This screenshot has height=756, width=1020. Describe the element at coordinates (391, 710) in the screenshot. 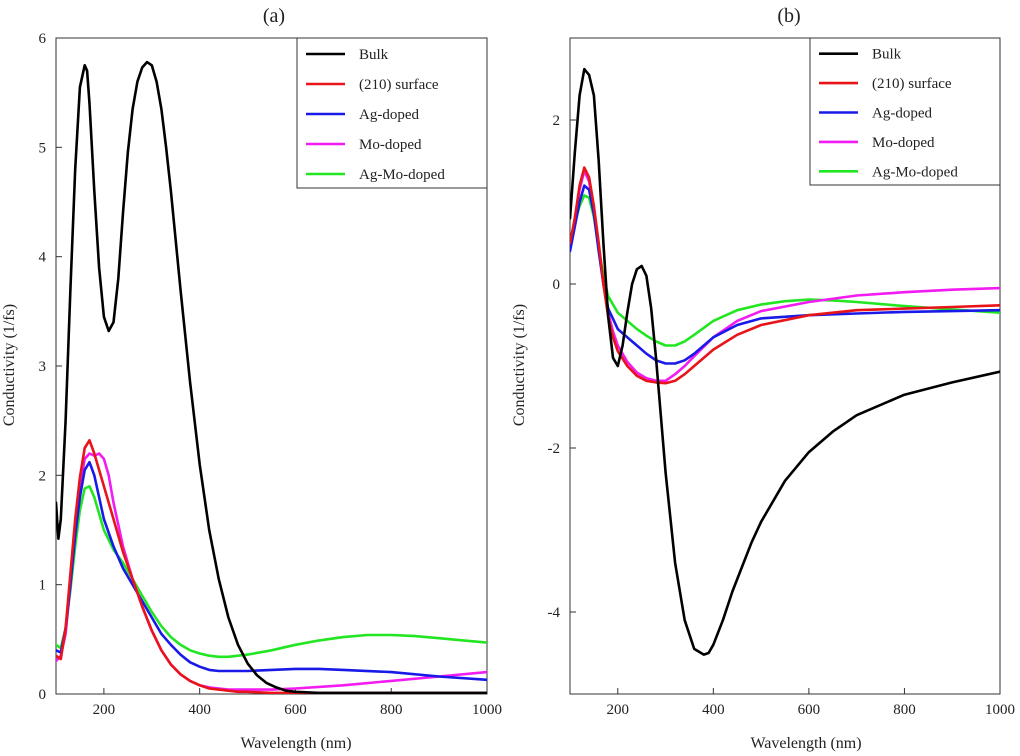

I see `panel-a-x-tick-label: 800` at that location.